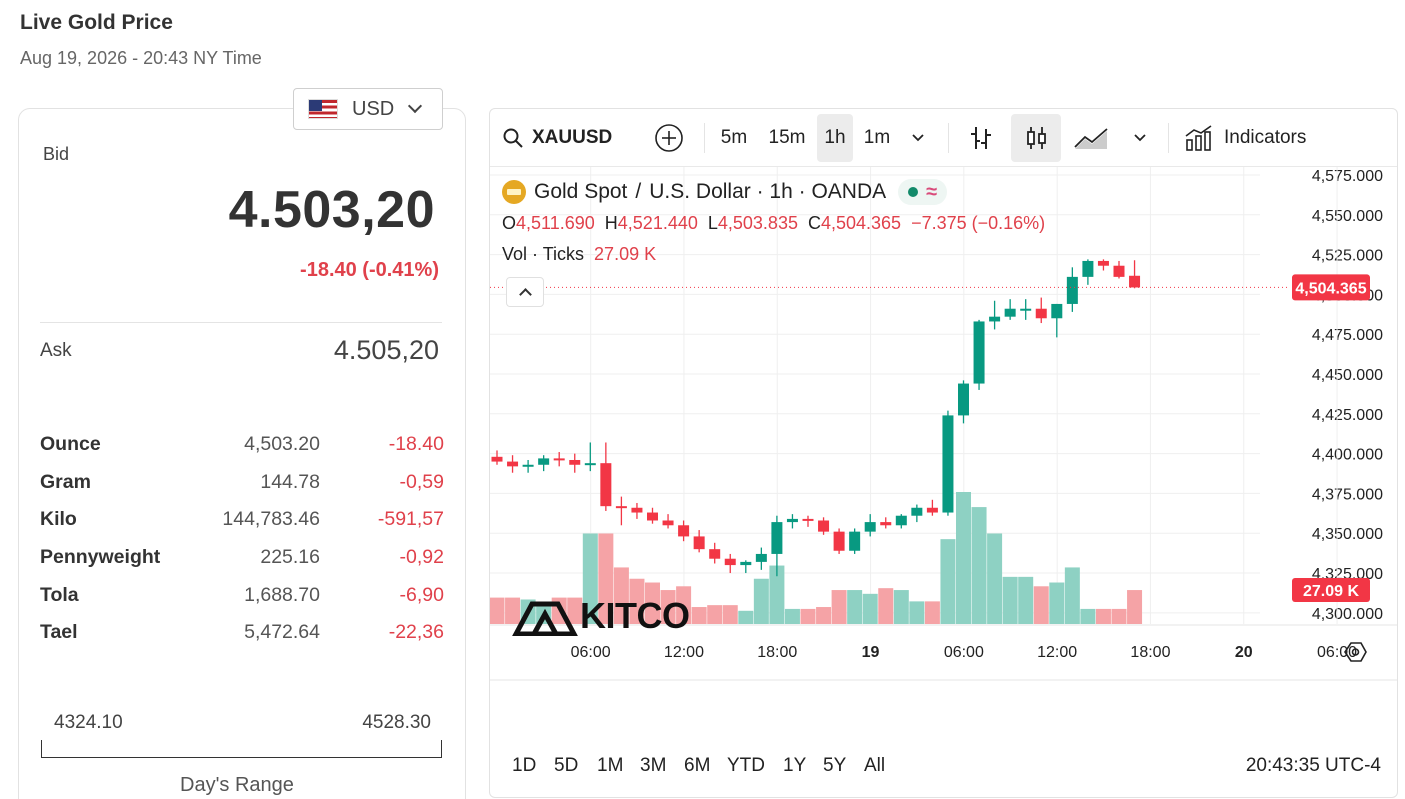 This screenshot has height=799, width=1405. I want to click on unit-change: -6,90, so click(421, 594).